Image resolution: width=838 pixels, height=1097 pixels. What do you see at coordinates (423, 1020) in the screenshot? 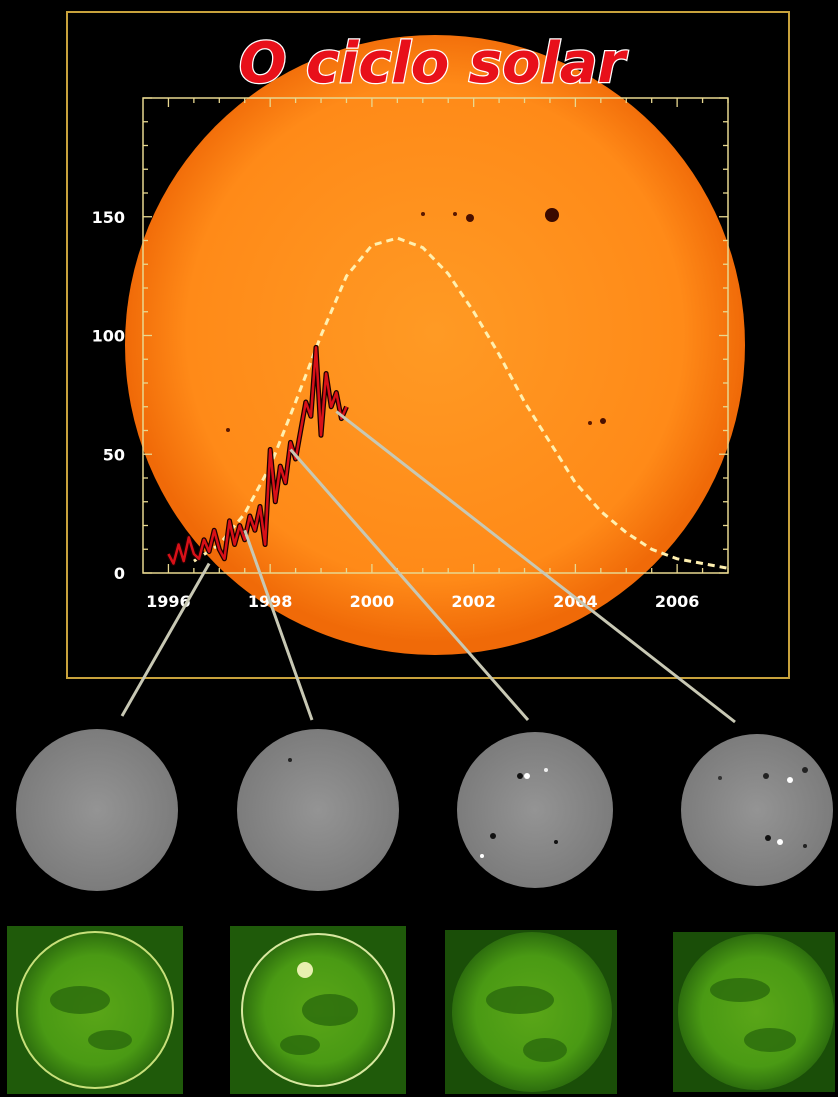
I see `euv-dark-patches` at bounding box center [423, 1020].